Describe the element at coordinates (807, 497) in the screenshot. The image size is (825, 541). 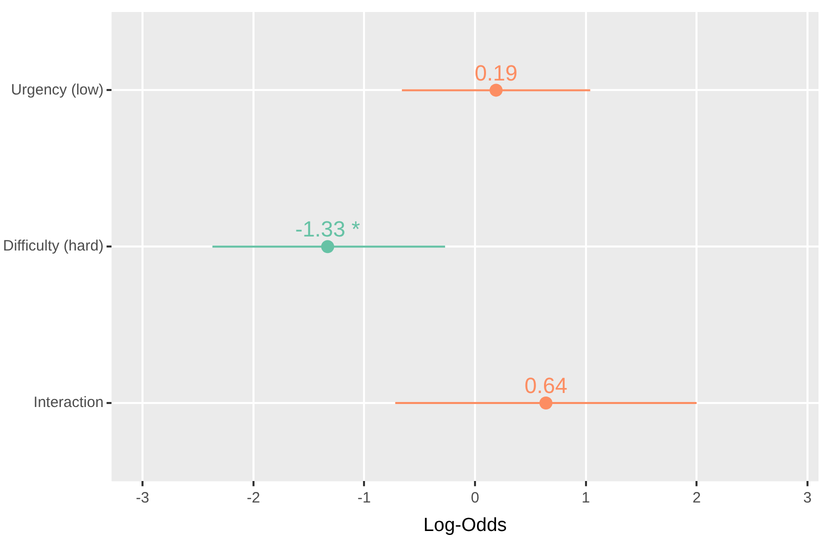
I see `x-tick-label: 3` at that location.